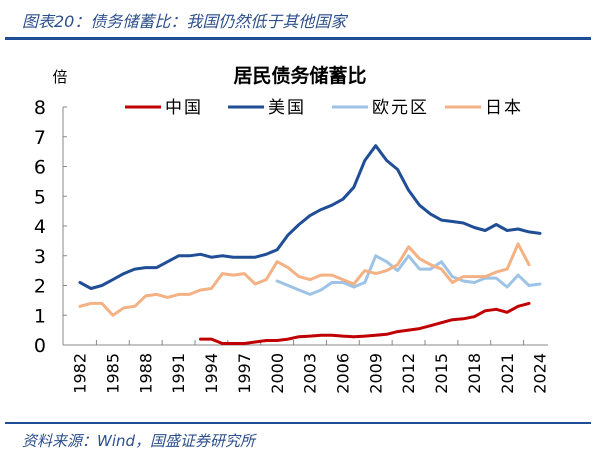  Describe the element at coordinates (145, 373) in the screenshot. I see `x-tick-label: 1988` at that location.